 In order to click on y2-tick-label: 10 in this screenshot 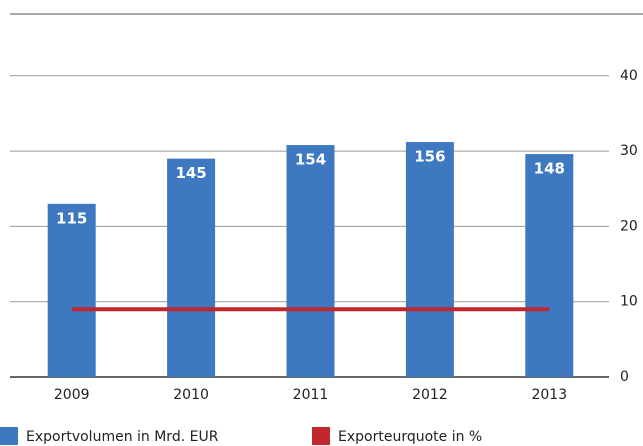, I will do `click(629, 302)`.